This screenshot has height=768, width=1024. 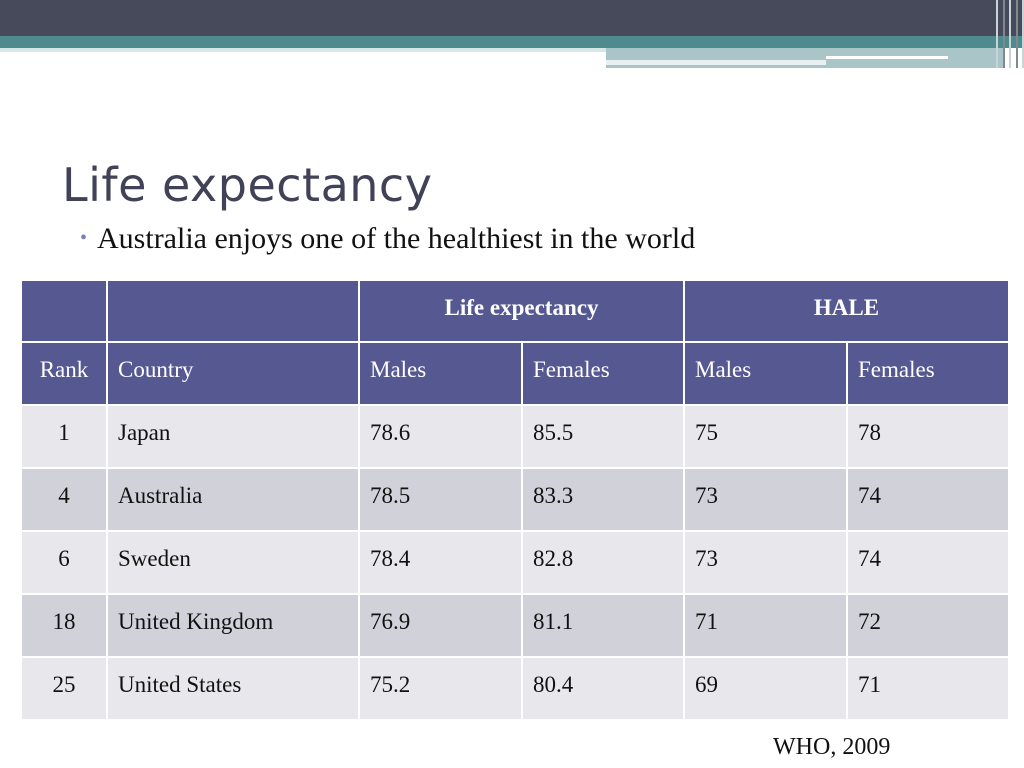 What do you see at coordinates (716, 62) in the screenshot?
I see `accent-decor-line` at bounding box center [716, 62].